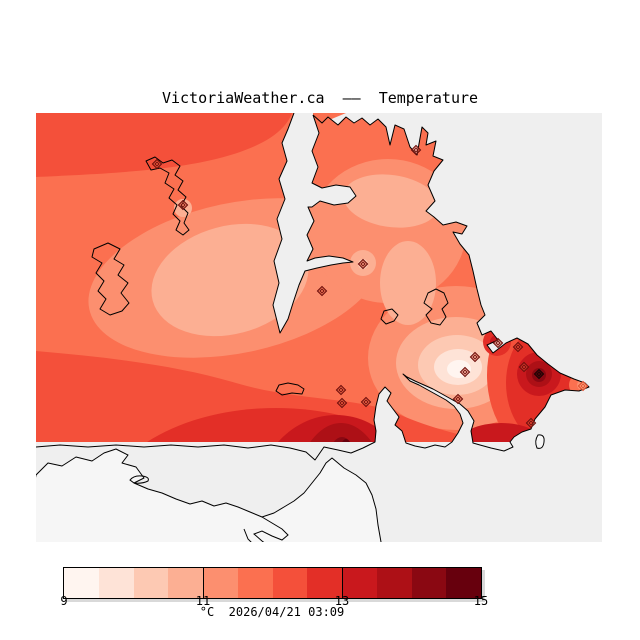 This screenshot has width=640, height=640. Describe the element at coordinates (266, 529) in the screenshot. I see `coastline-ediz-hook` at that location.